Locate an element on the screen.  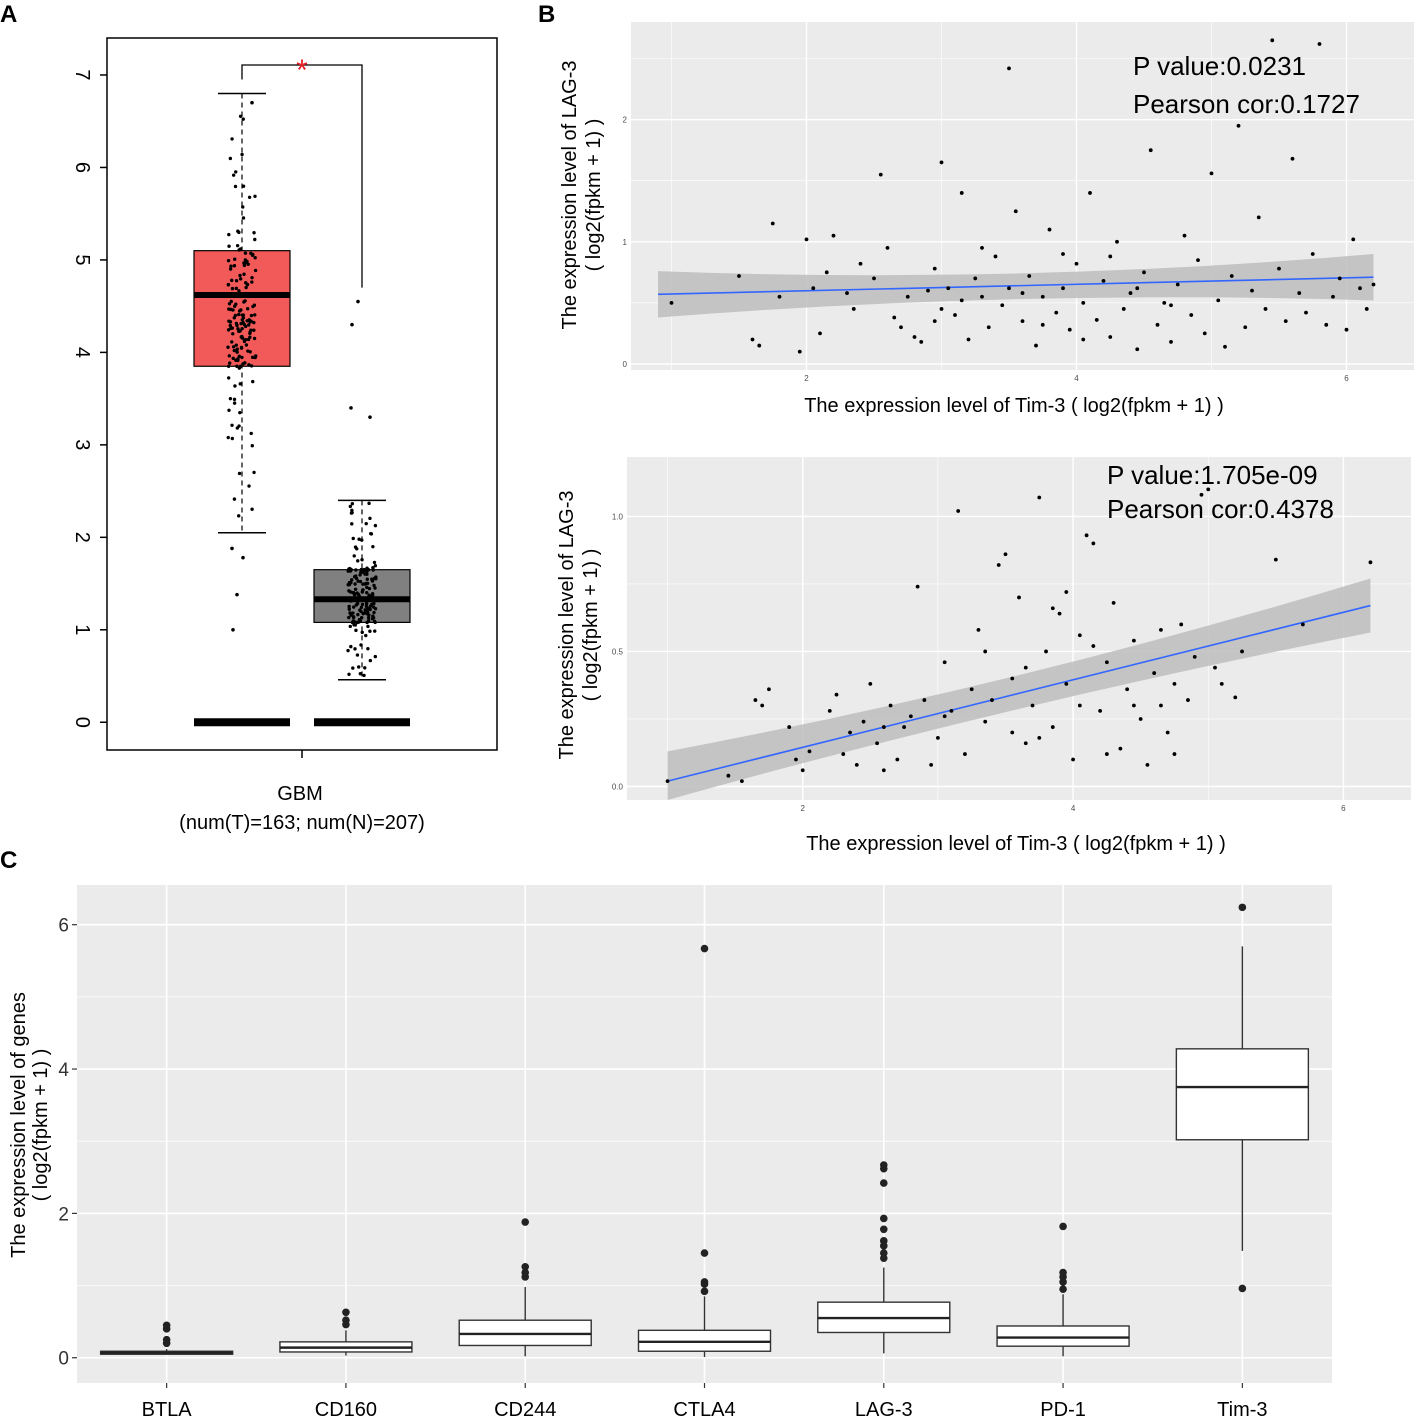
panel-a-sample-counts: (num(T)=163; num(N)=207) is located at coordinates (302, 823).